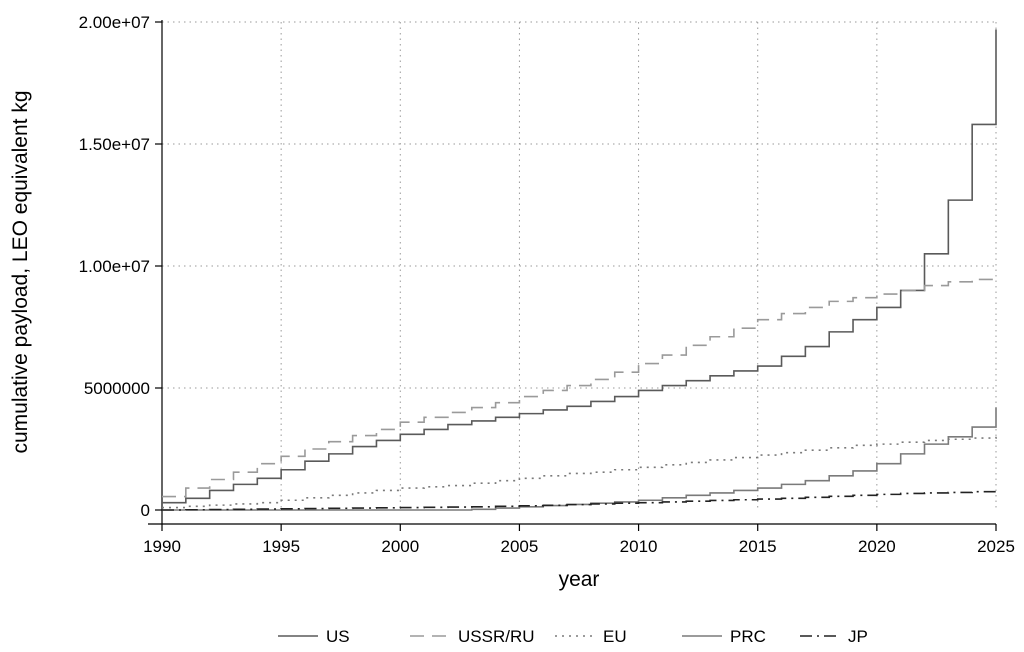  Describe the element at coordinates (579, 579) in the screenshot. I see `x-axis-title: year` at that location.